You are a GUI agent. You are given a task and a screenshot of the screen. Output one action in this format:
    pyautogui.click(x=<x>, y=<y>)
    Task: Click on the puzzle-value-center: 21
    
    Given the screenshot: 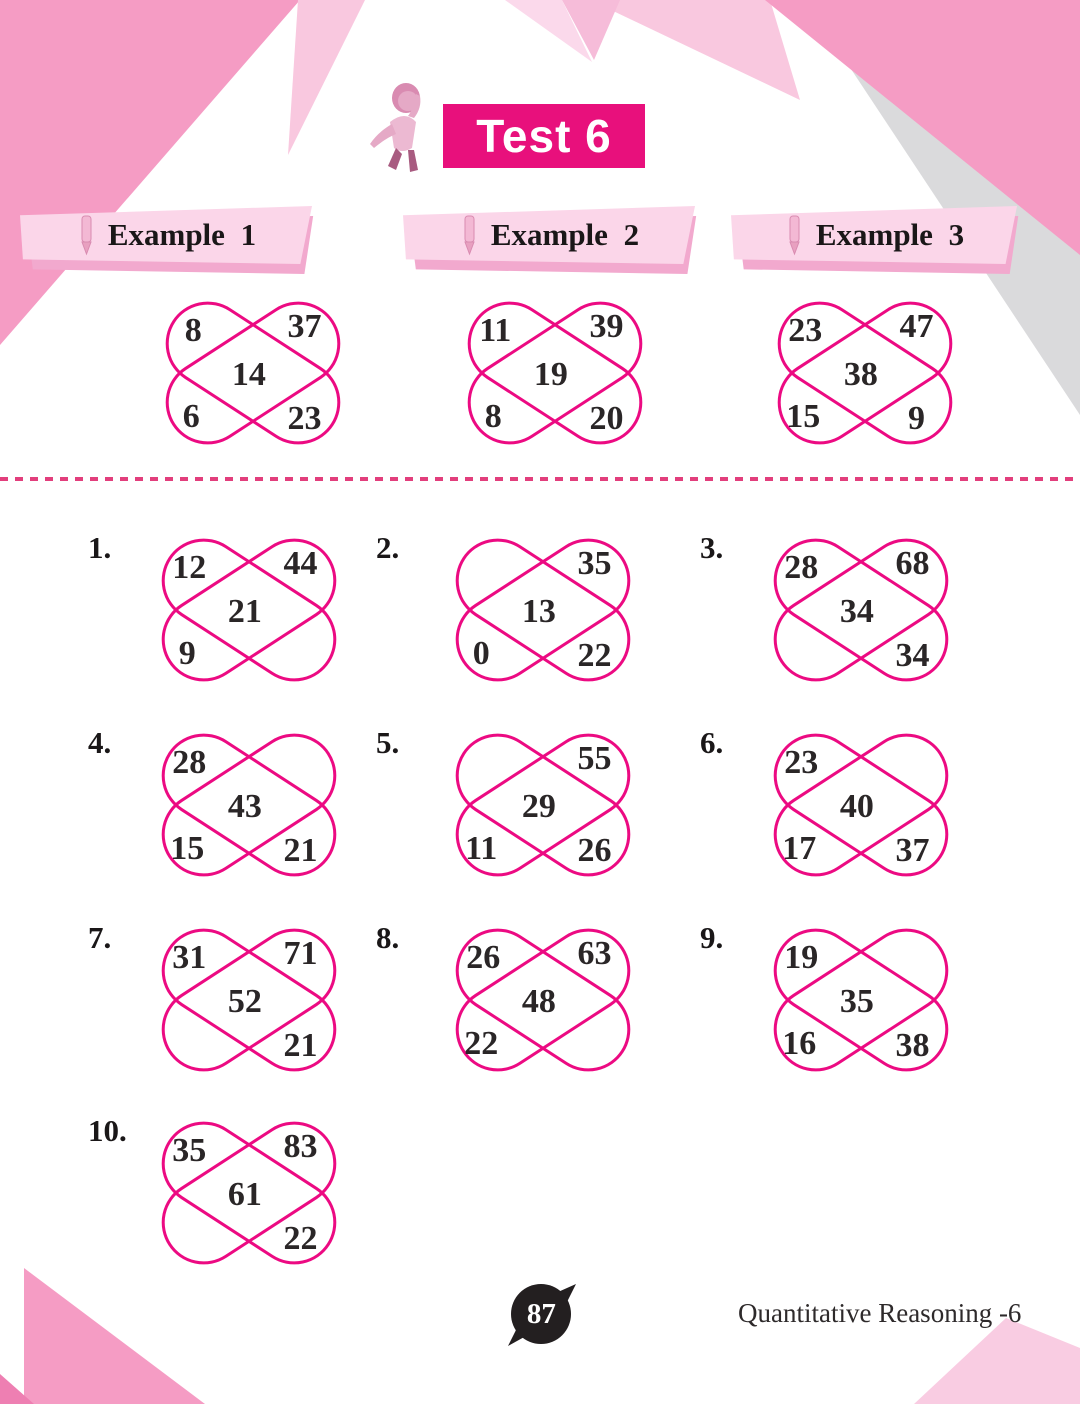 What is the action you would take?
    pyautogui.click(x=244, y=611)
    